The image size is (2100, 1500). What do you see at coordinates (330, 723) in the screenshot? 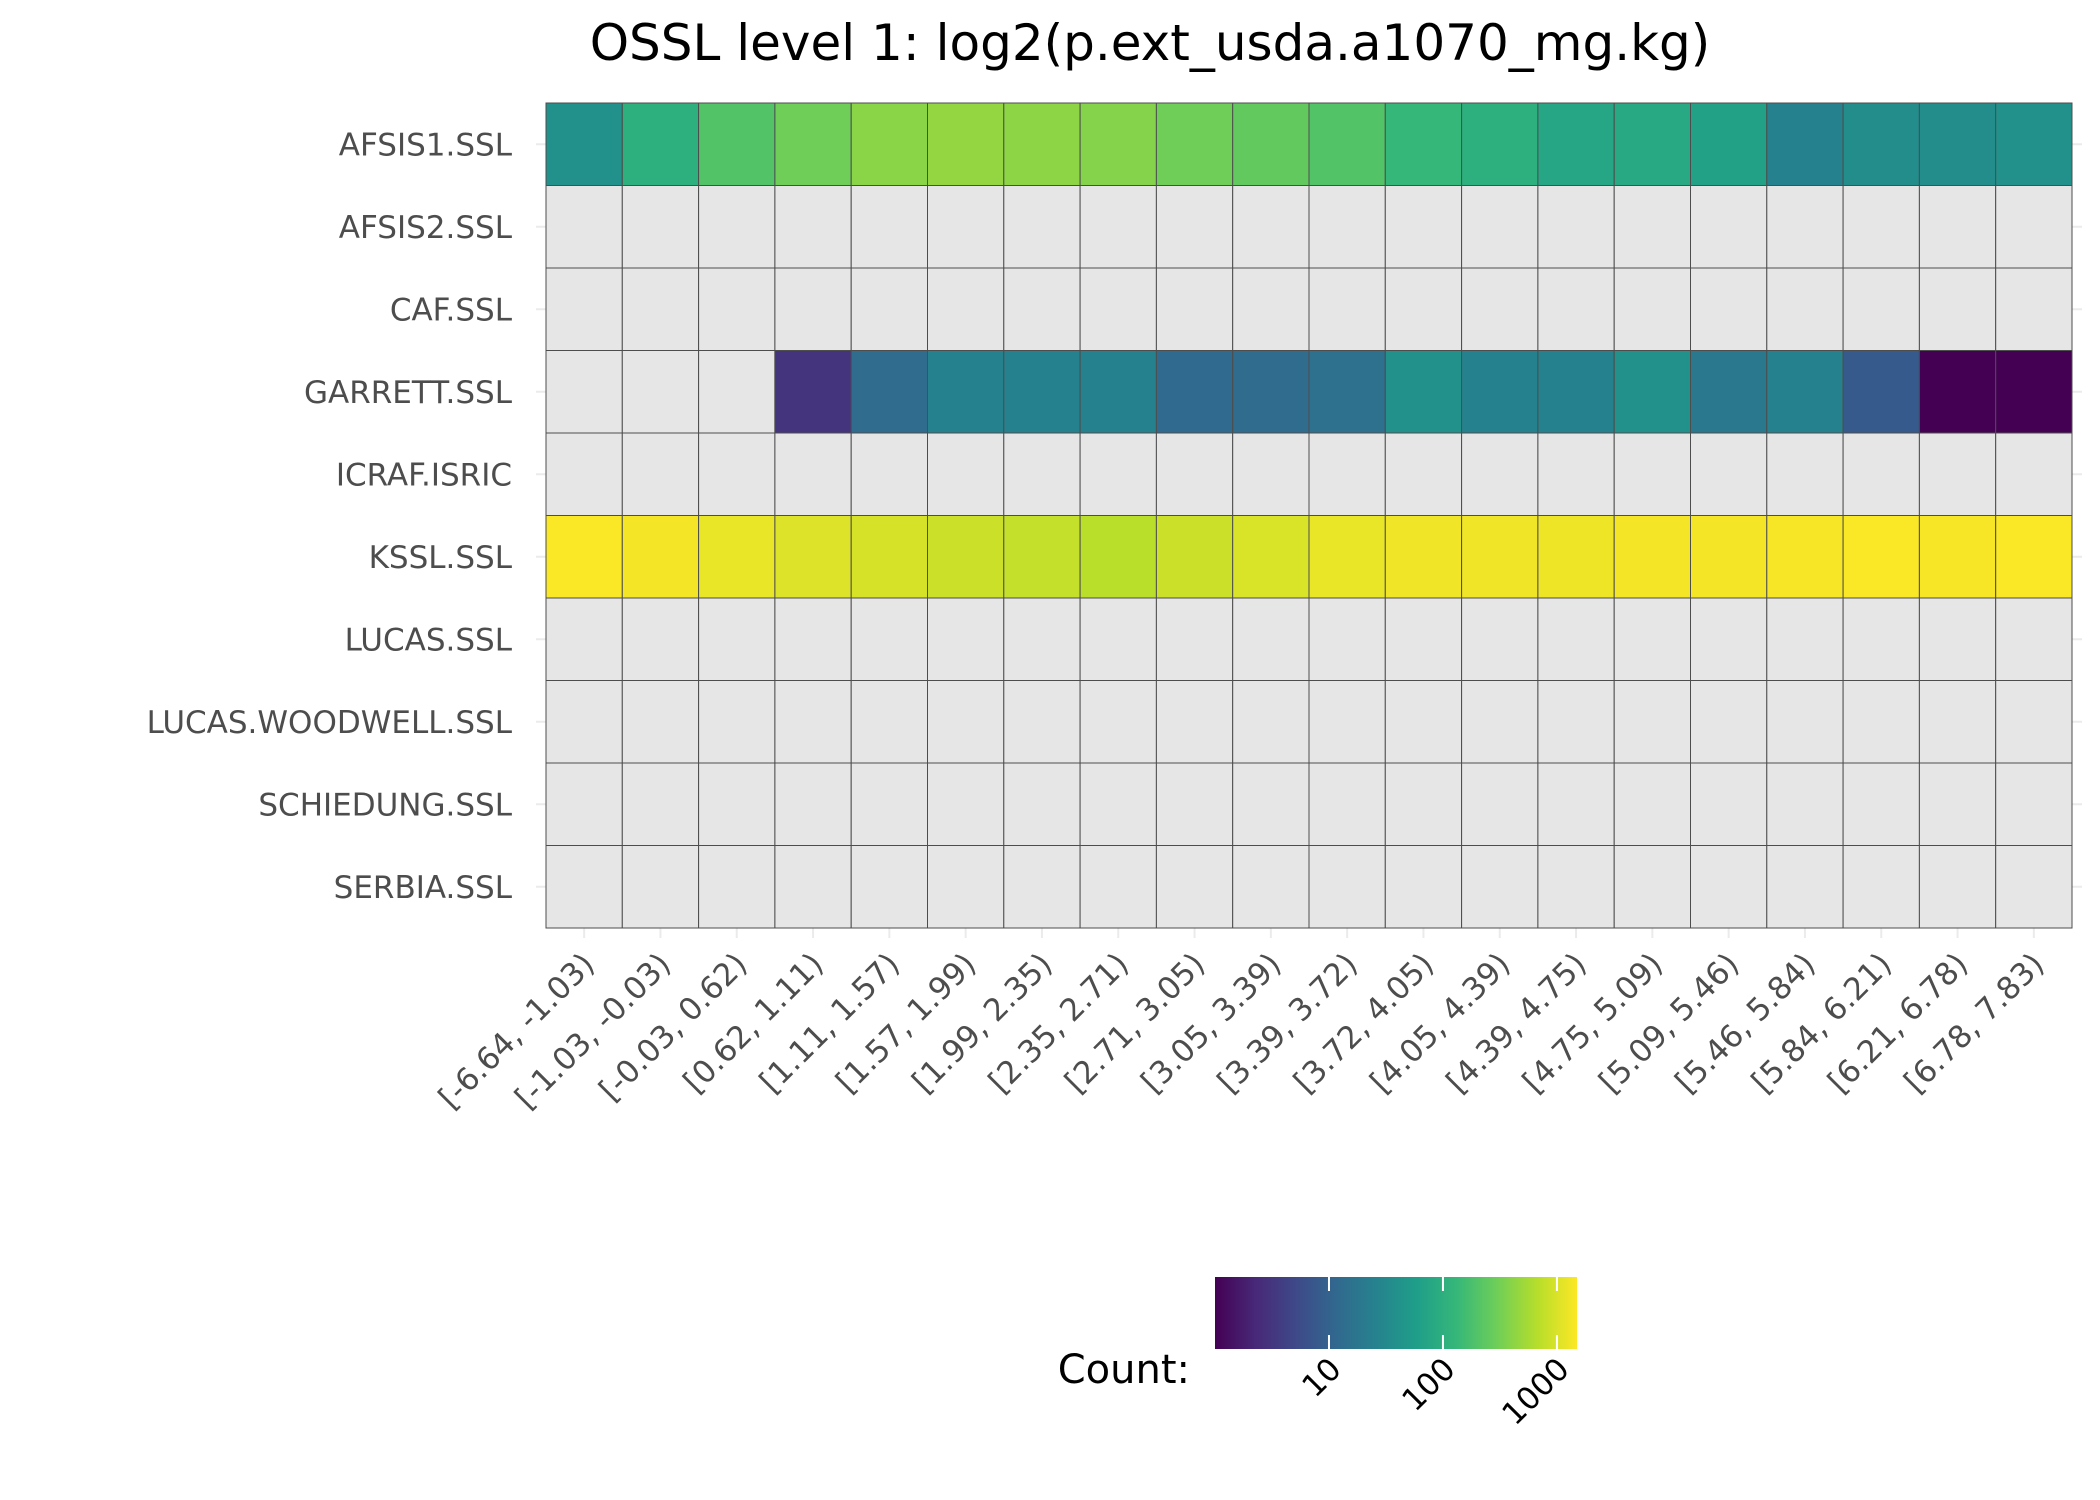
I see `y-tick-label: LUCAS.WOODWELL.SSL` at bounding box center [330, 723].